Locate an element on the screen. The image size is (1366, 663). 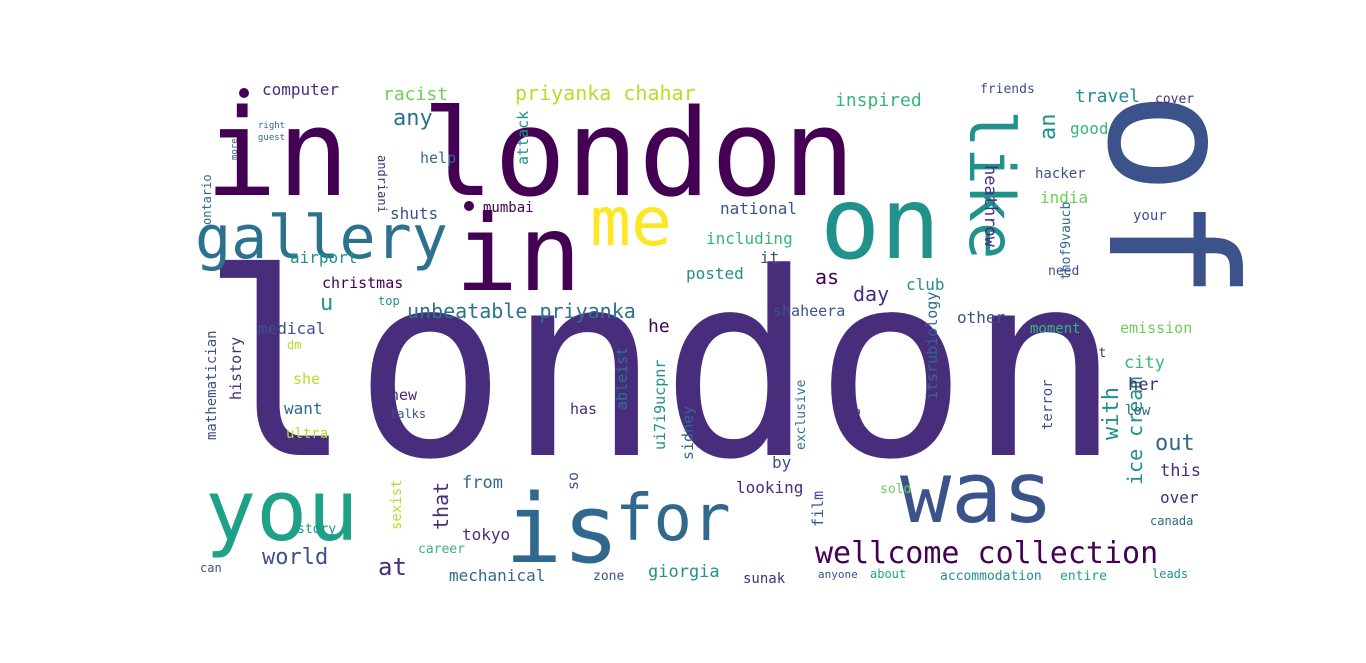
word-is: is is located at coordinates (562, 530).